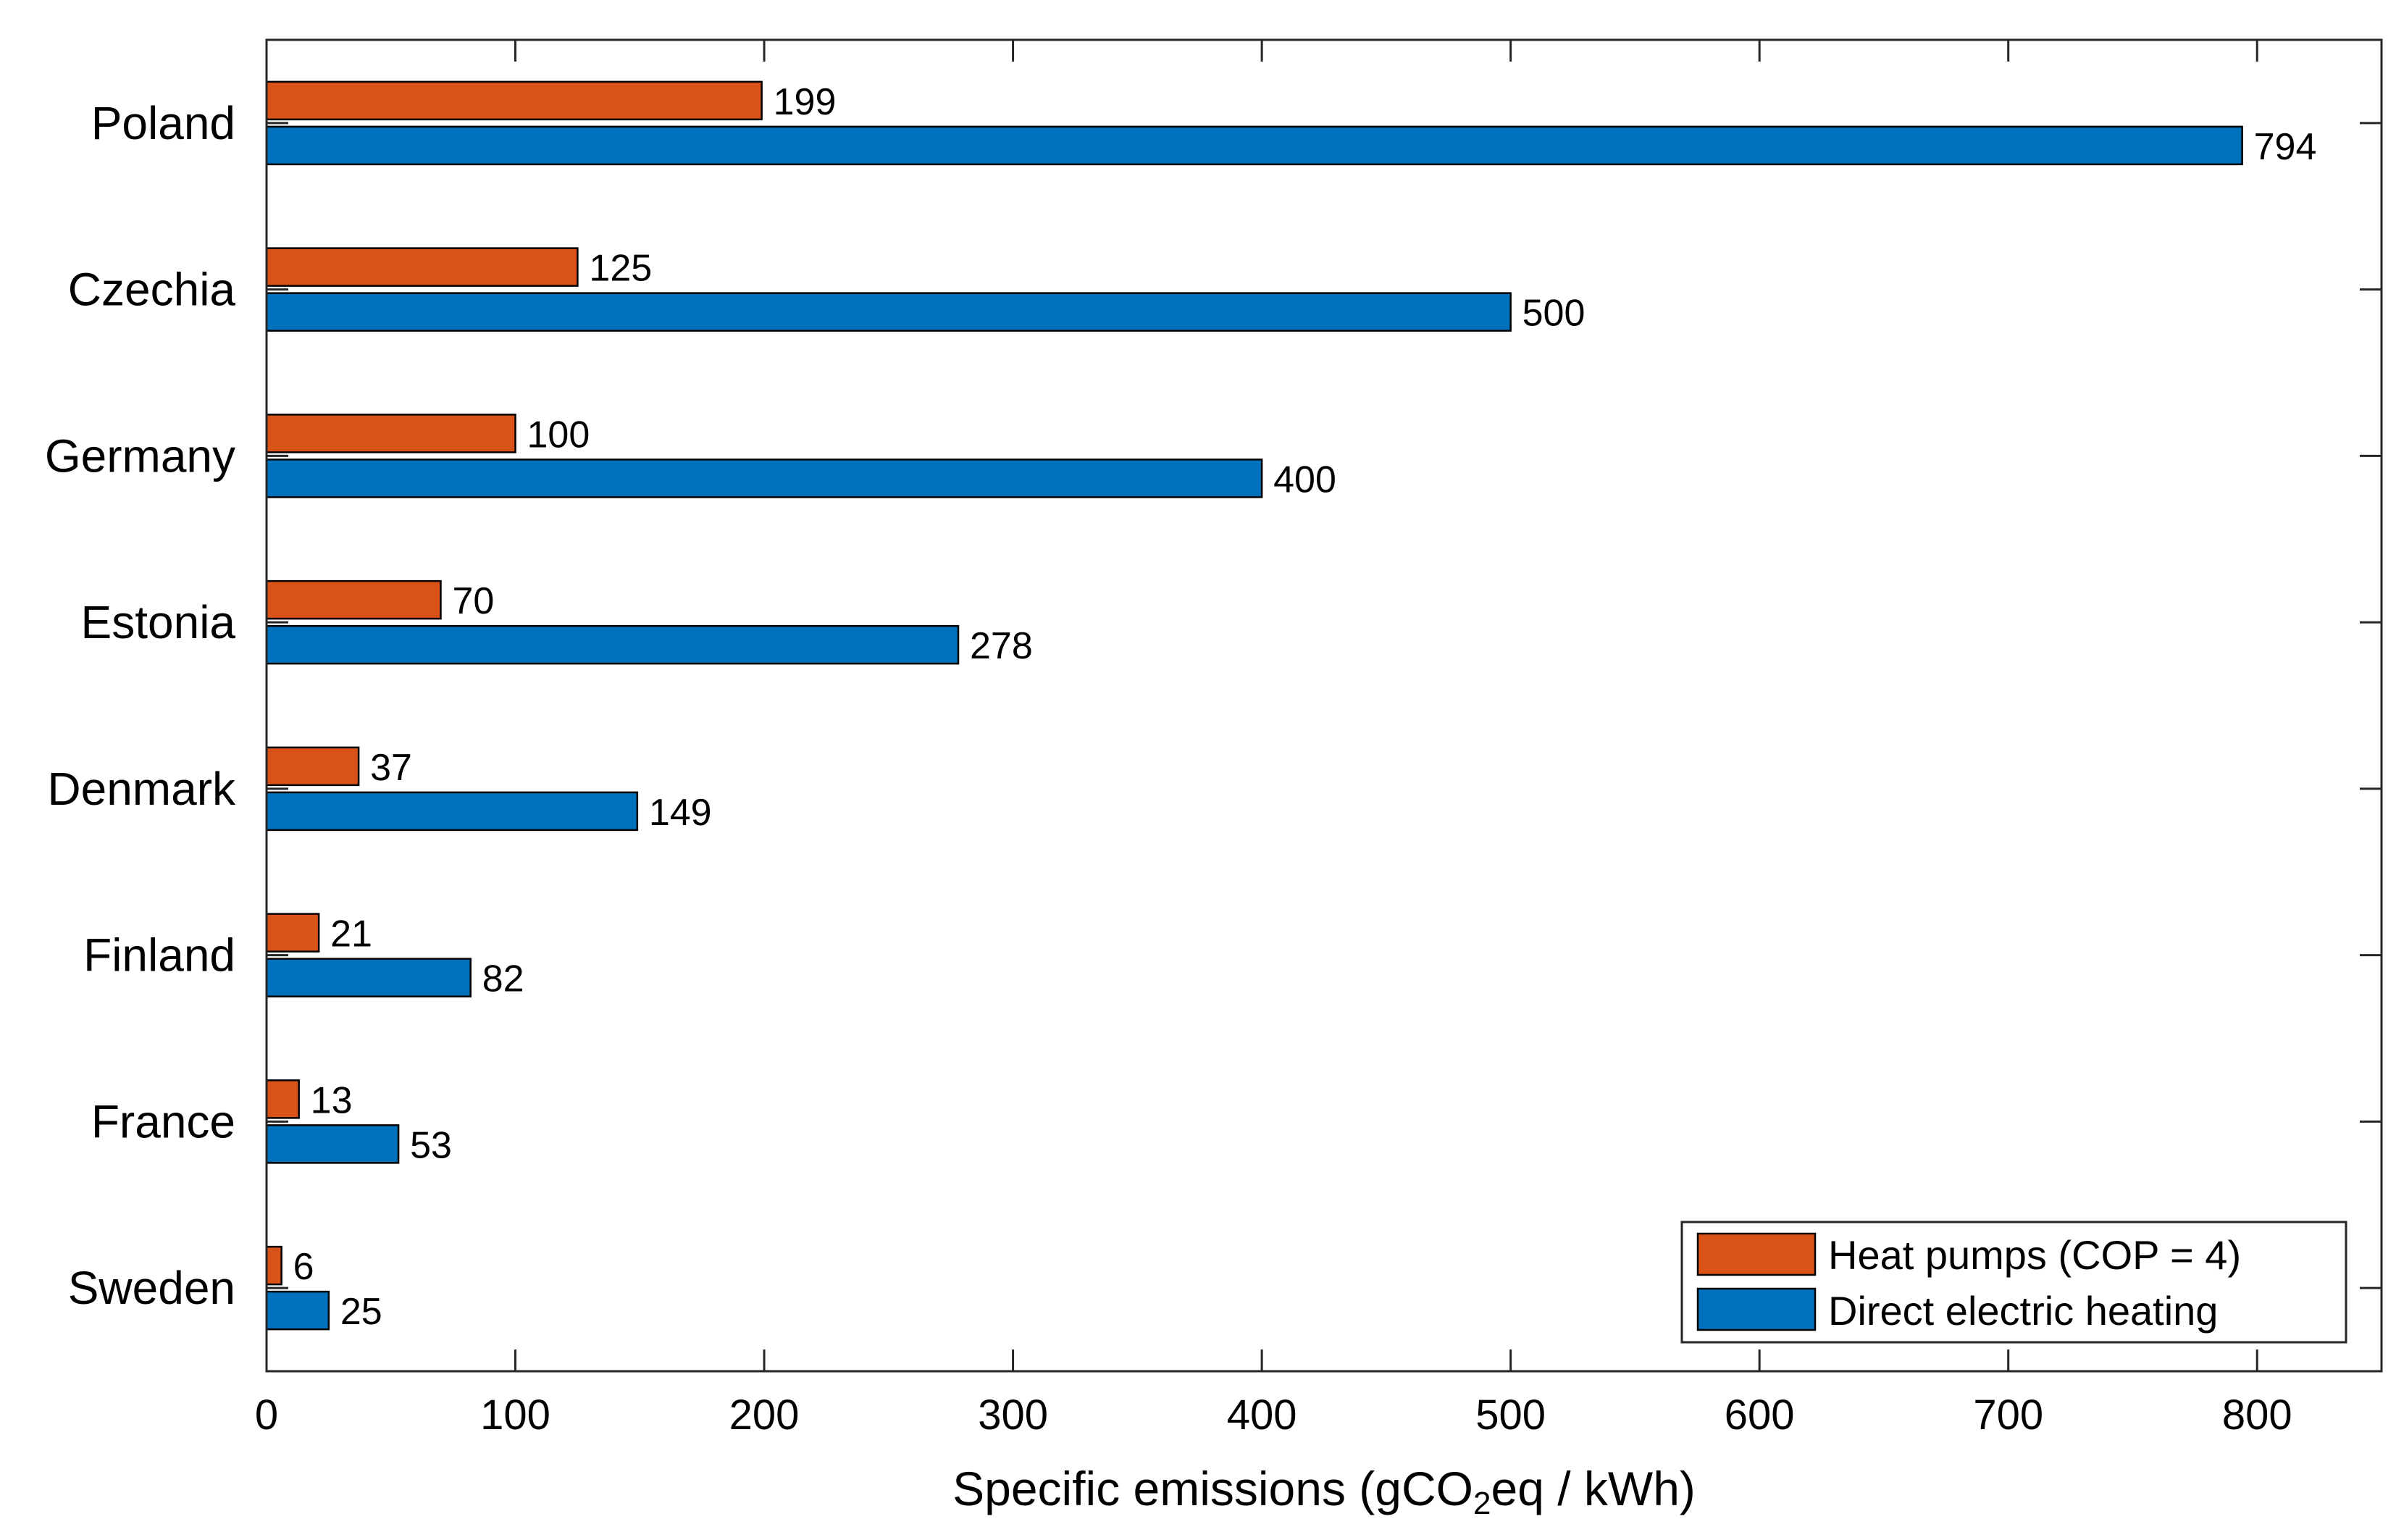  What do you see at coordinates (390, 433) in the screenshot?
I see `bar-germany-heat-pumps` at bounding box center [390, 433].